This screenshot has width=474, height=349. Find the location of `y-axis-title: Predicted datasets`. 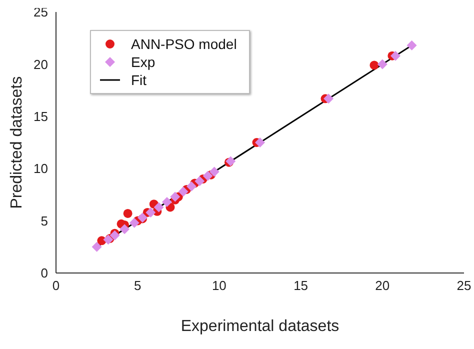

y-axis-title: Predicted datasets is located at coordinates (17, 142).